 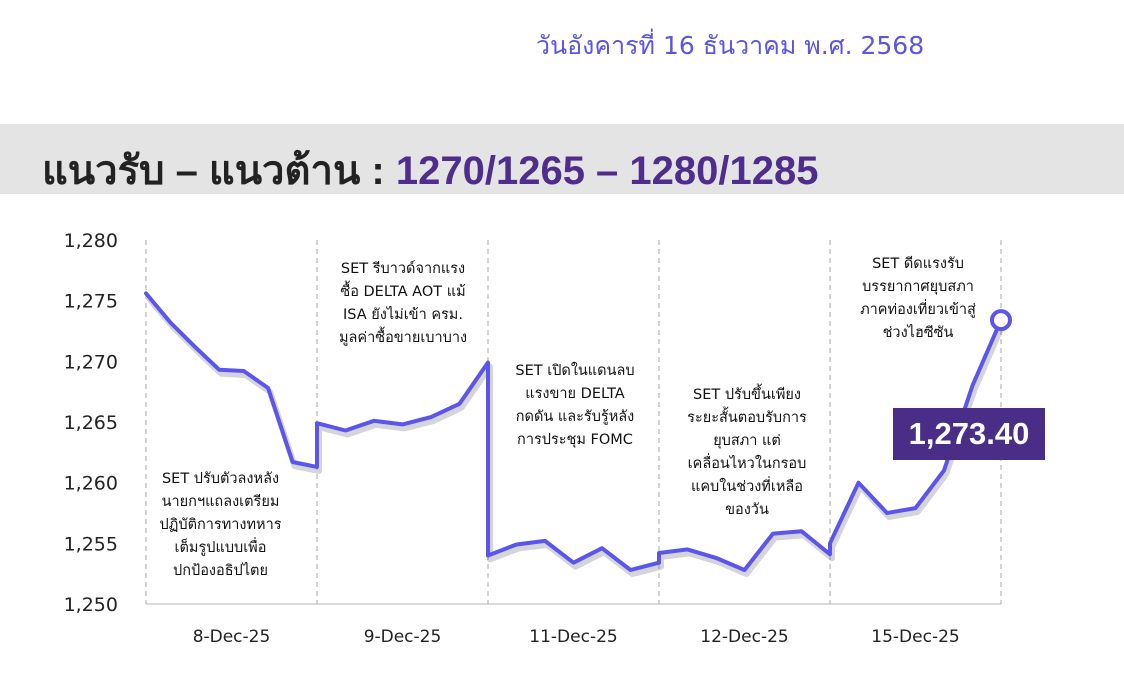 What do you see at coordinates (91, 302) in the screenshot?
I see `y-tick-label: 1,275` at bounding box center [91, 302].